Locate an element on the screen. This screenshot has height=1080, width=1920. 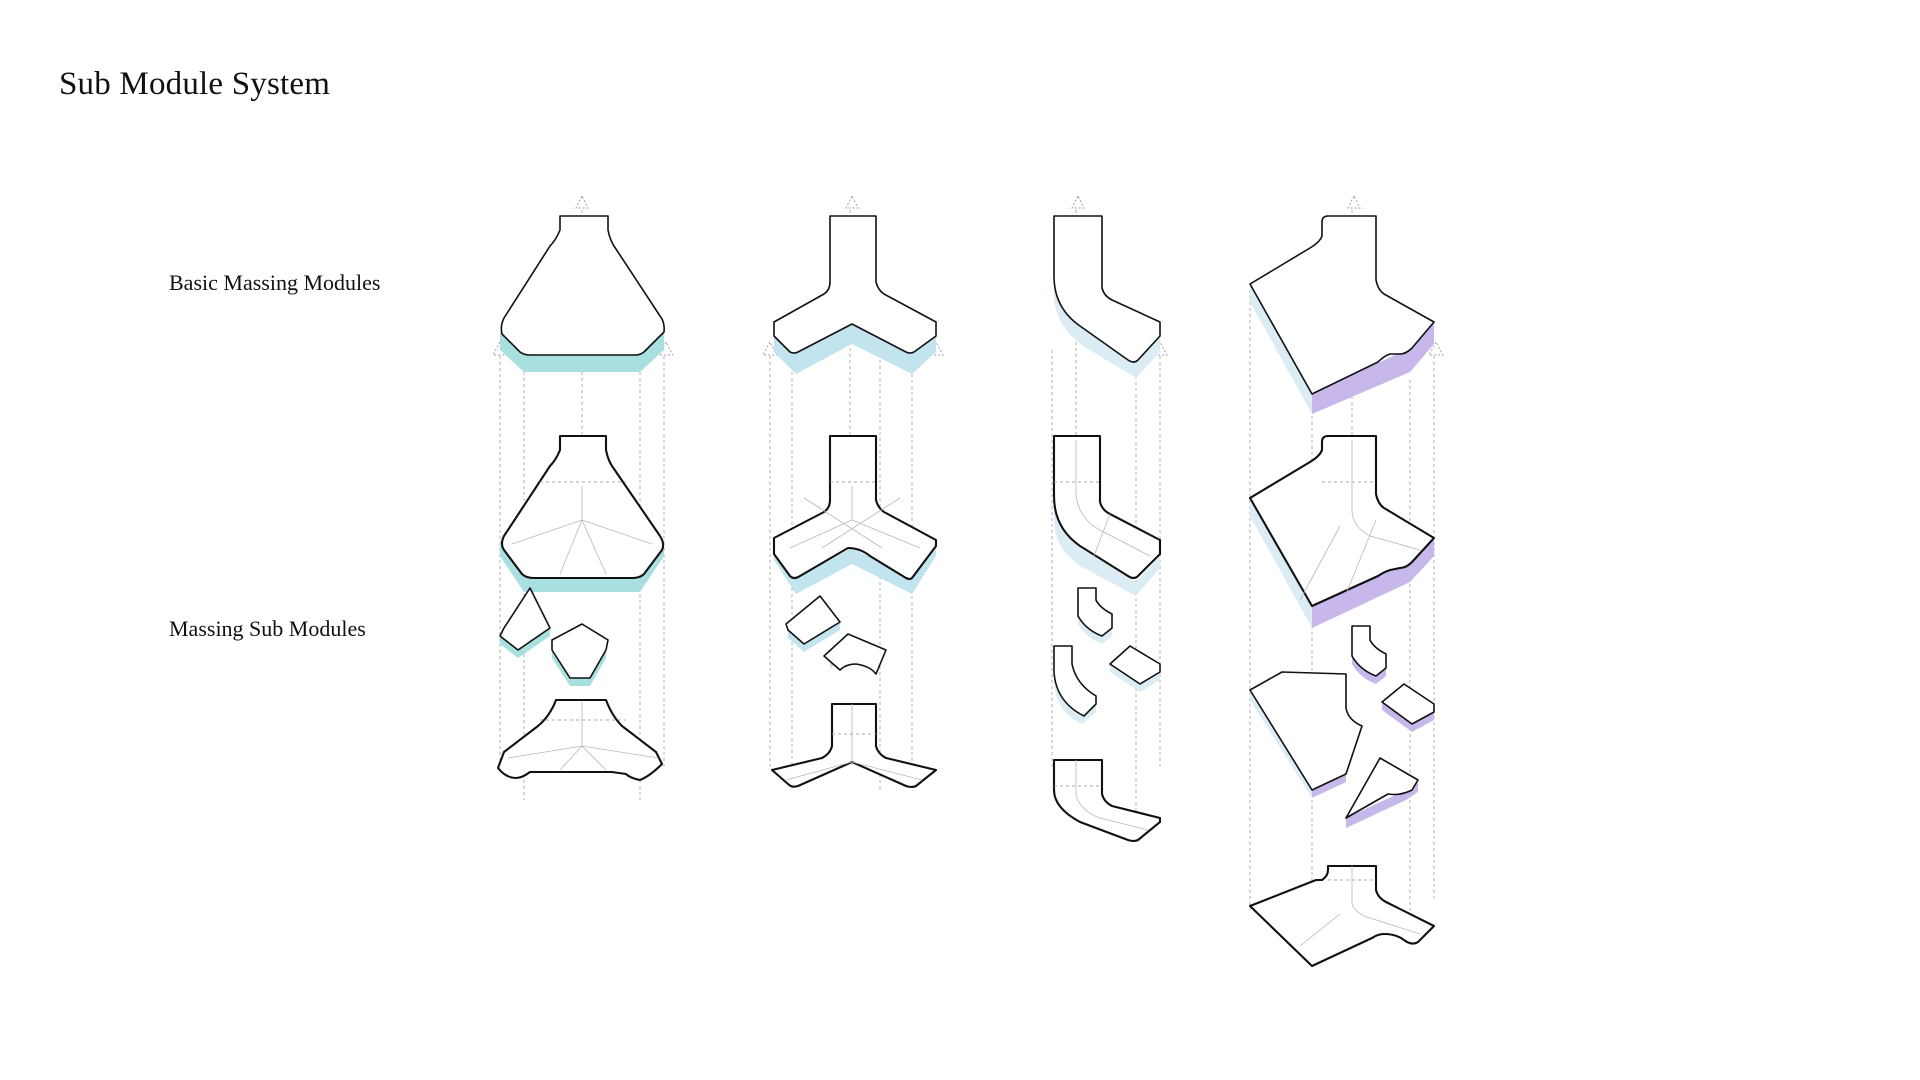
guide-lines is located at coordinates (582, 505).